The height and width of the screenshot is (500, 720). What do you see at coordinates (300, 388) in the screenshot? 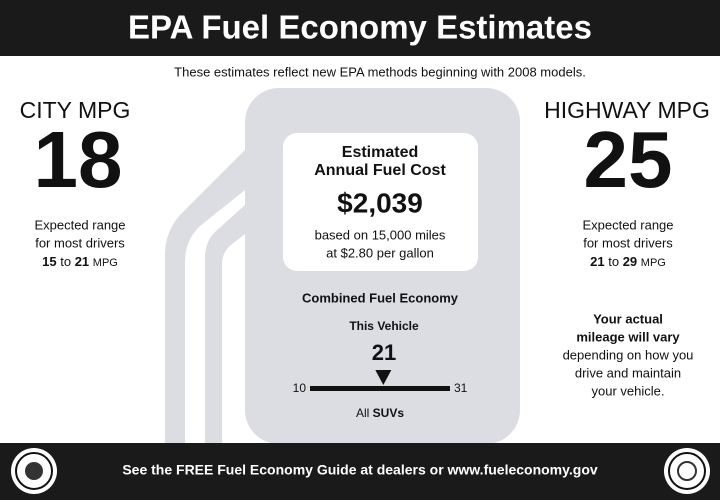
I see `scale-min: 10` at bounding box center [300, 388].